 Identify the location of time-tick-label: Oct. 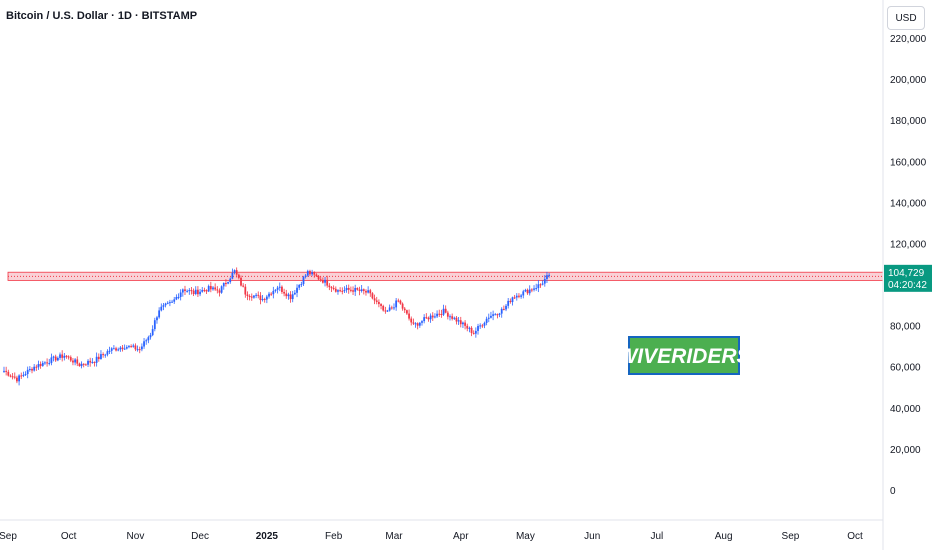
(69, 536).